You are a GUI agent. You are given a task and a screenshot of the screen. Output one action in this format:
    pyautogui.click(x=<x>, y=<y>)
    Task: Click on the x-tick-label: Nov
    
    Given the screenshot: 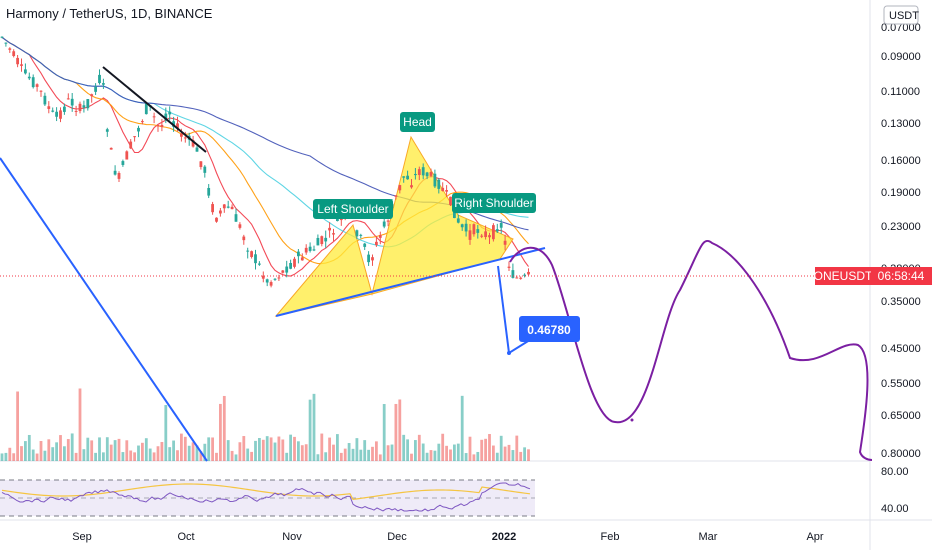 What is the action you would take?
    pyautogui.click(x=292, y=537)
    